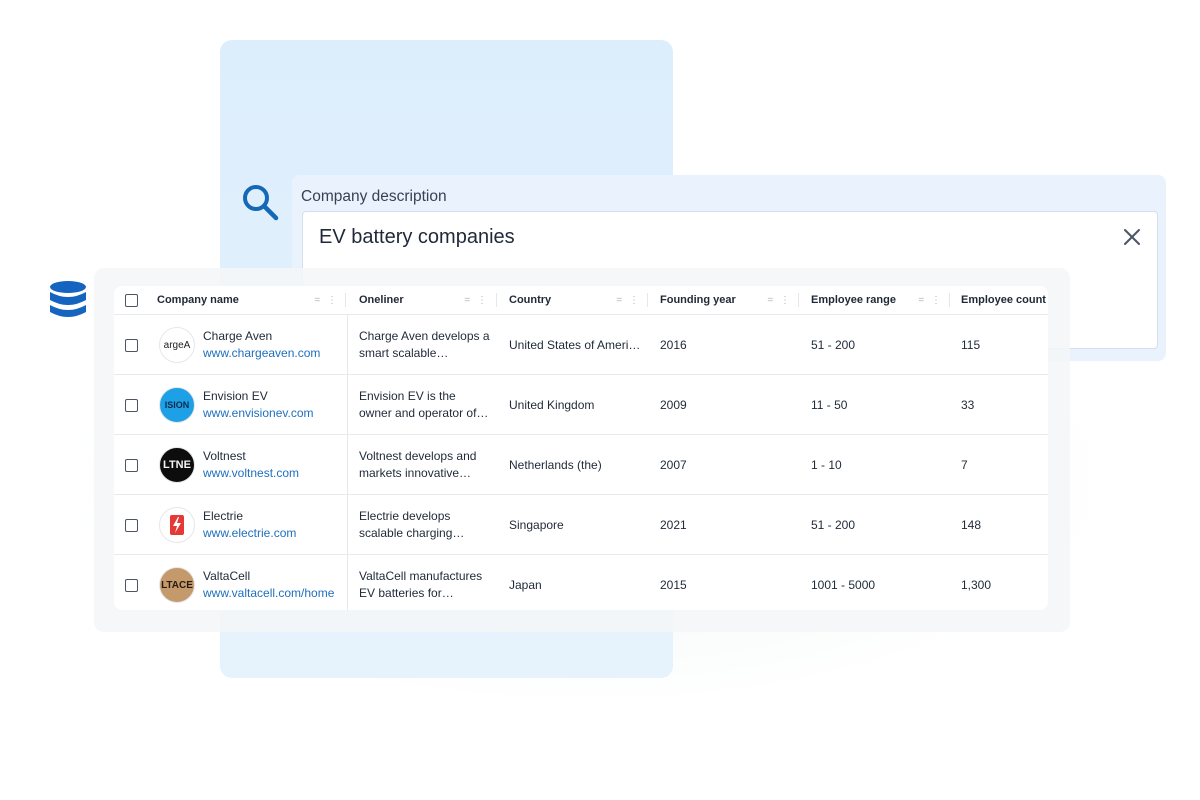 The height and width of the screenshot is (800, 1200). Describe the element at coordinates (229, 465) in the screenshot. I see `company-cell: LTNE Voltnest www.voltnest.com` at that location.